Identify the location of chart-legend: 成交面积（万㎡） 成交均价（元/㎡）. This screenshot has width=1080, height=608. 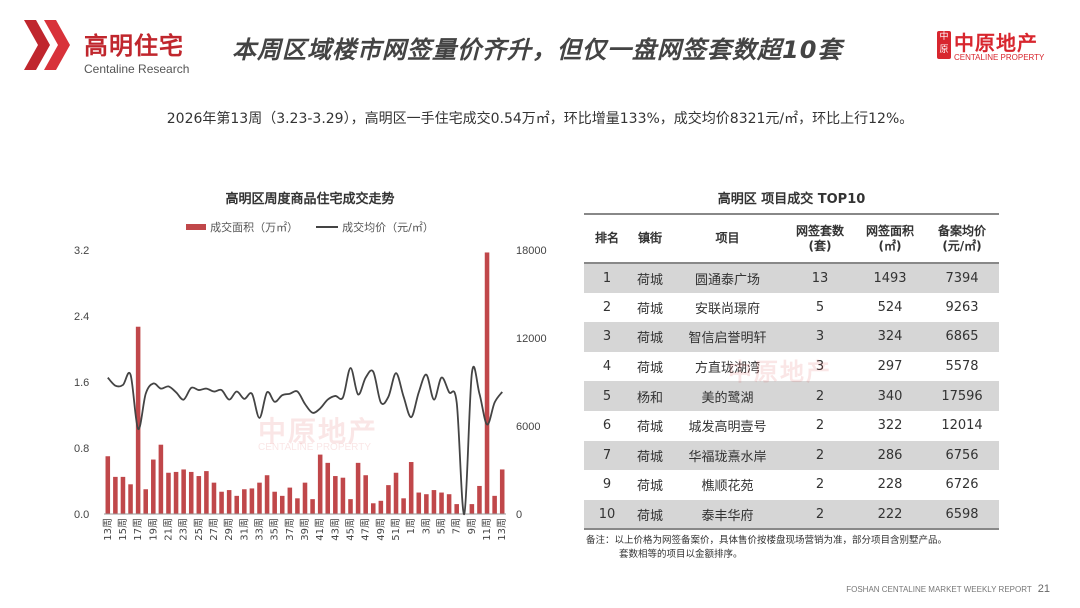
(310, 227).